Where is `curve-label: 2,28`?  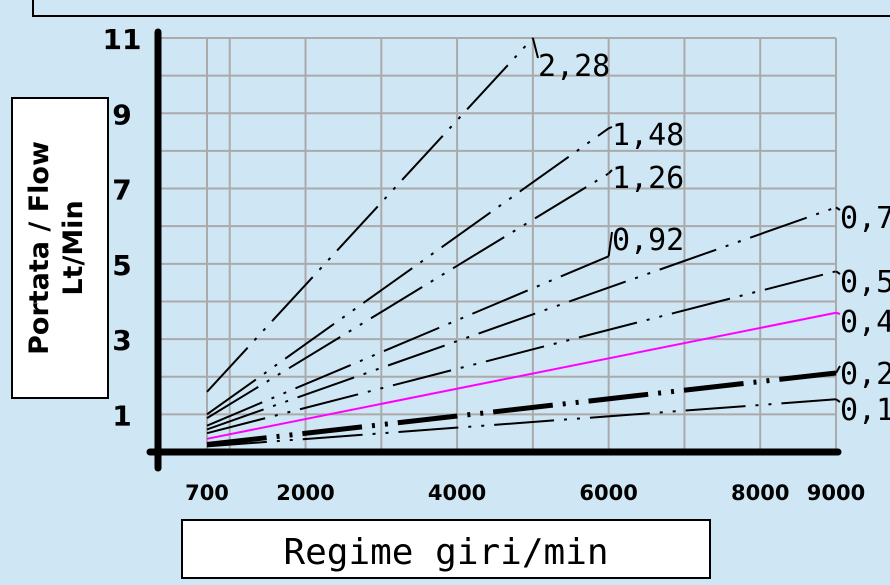
curve-label: 2,28 is located at coordinates (574, 66).